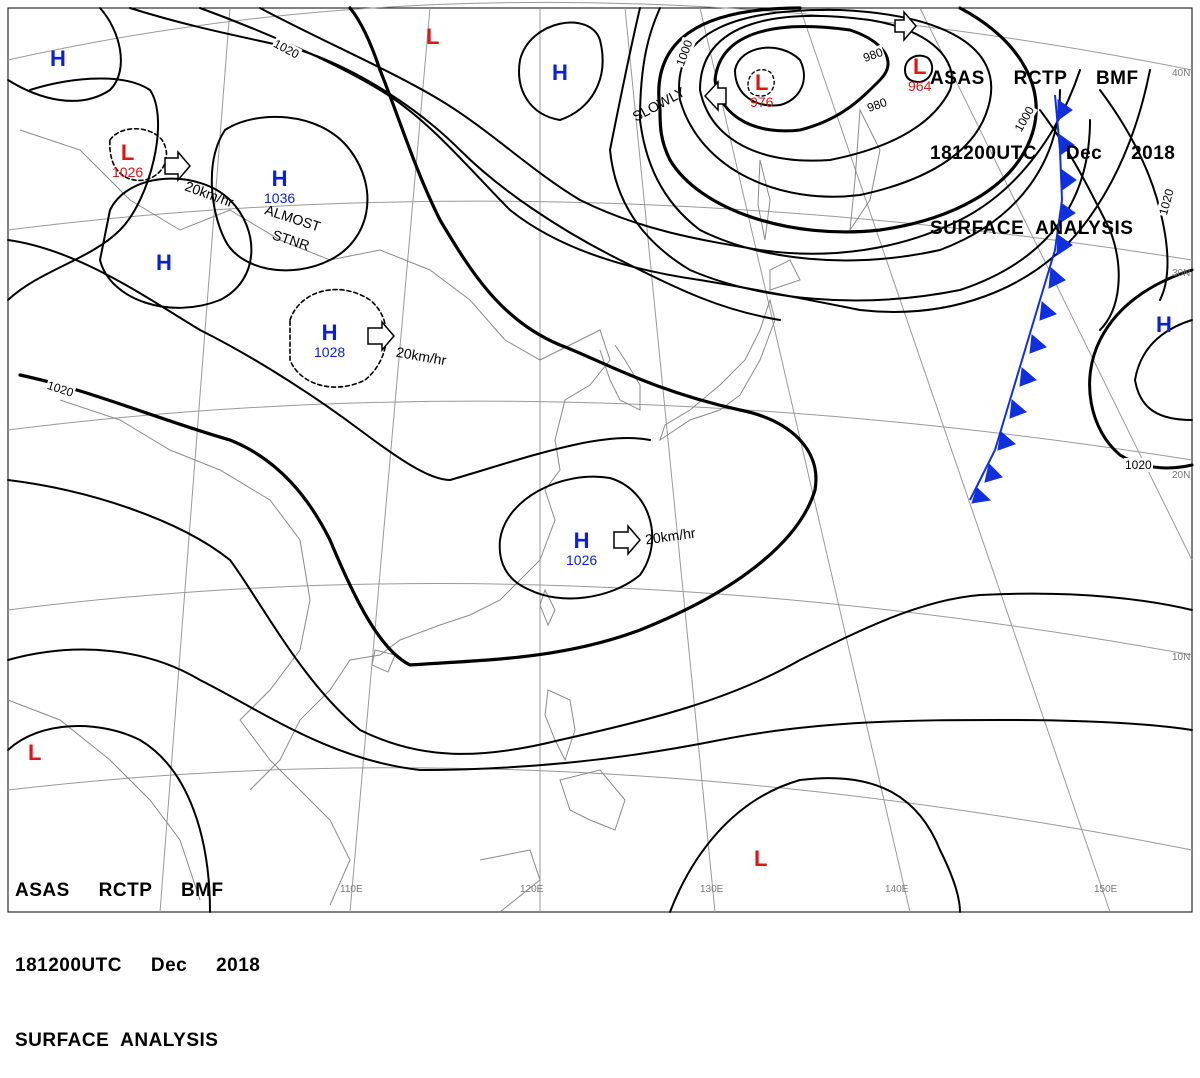  What do you see at coordinates (865, 169) in the screenshot?
I see `kamchatka` at bounding box center [865, 169].